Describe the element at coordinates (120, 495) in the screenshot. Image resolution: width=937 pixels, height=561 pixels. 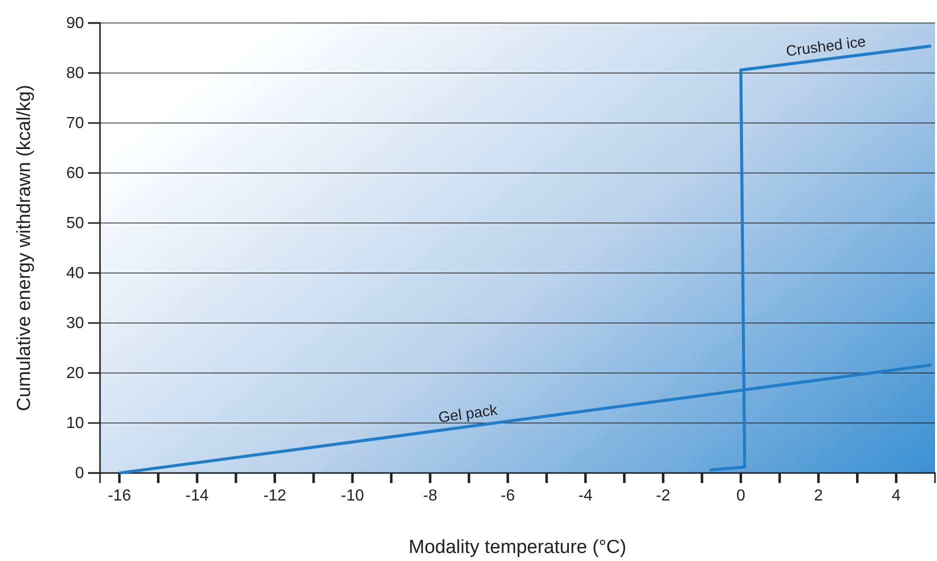
I see `x-tick-label: -16` at that location.